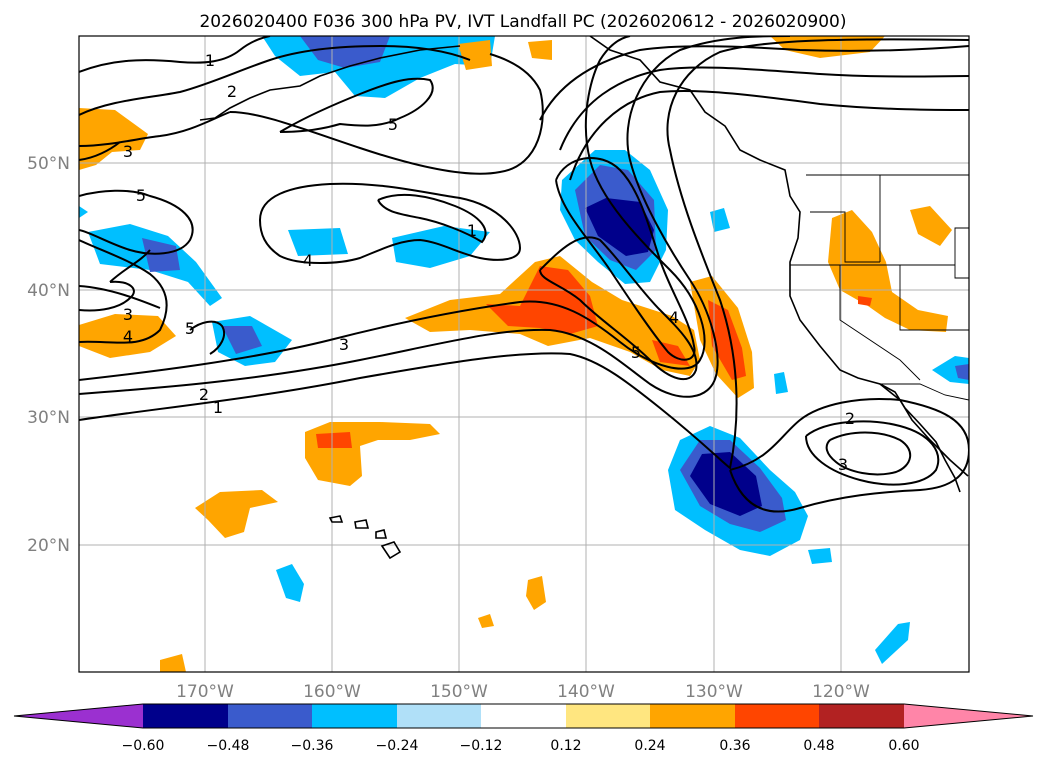 The image size is (1047, 765). What do you see at coordinates (565, 746) in the screenshot?
I see `colorbar-tick-label: 0.12` at bounding box center [565, 746].